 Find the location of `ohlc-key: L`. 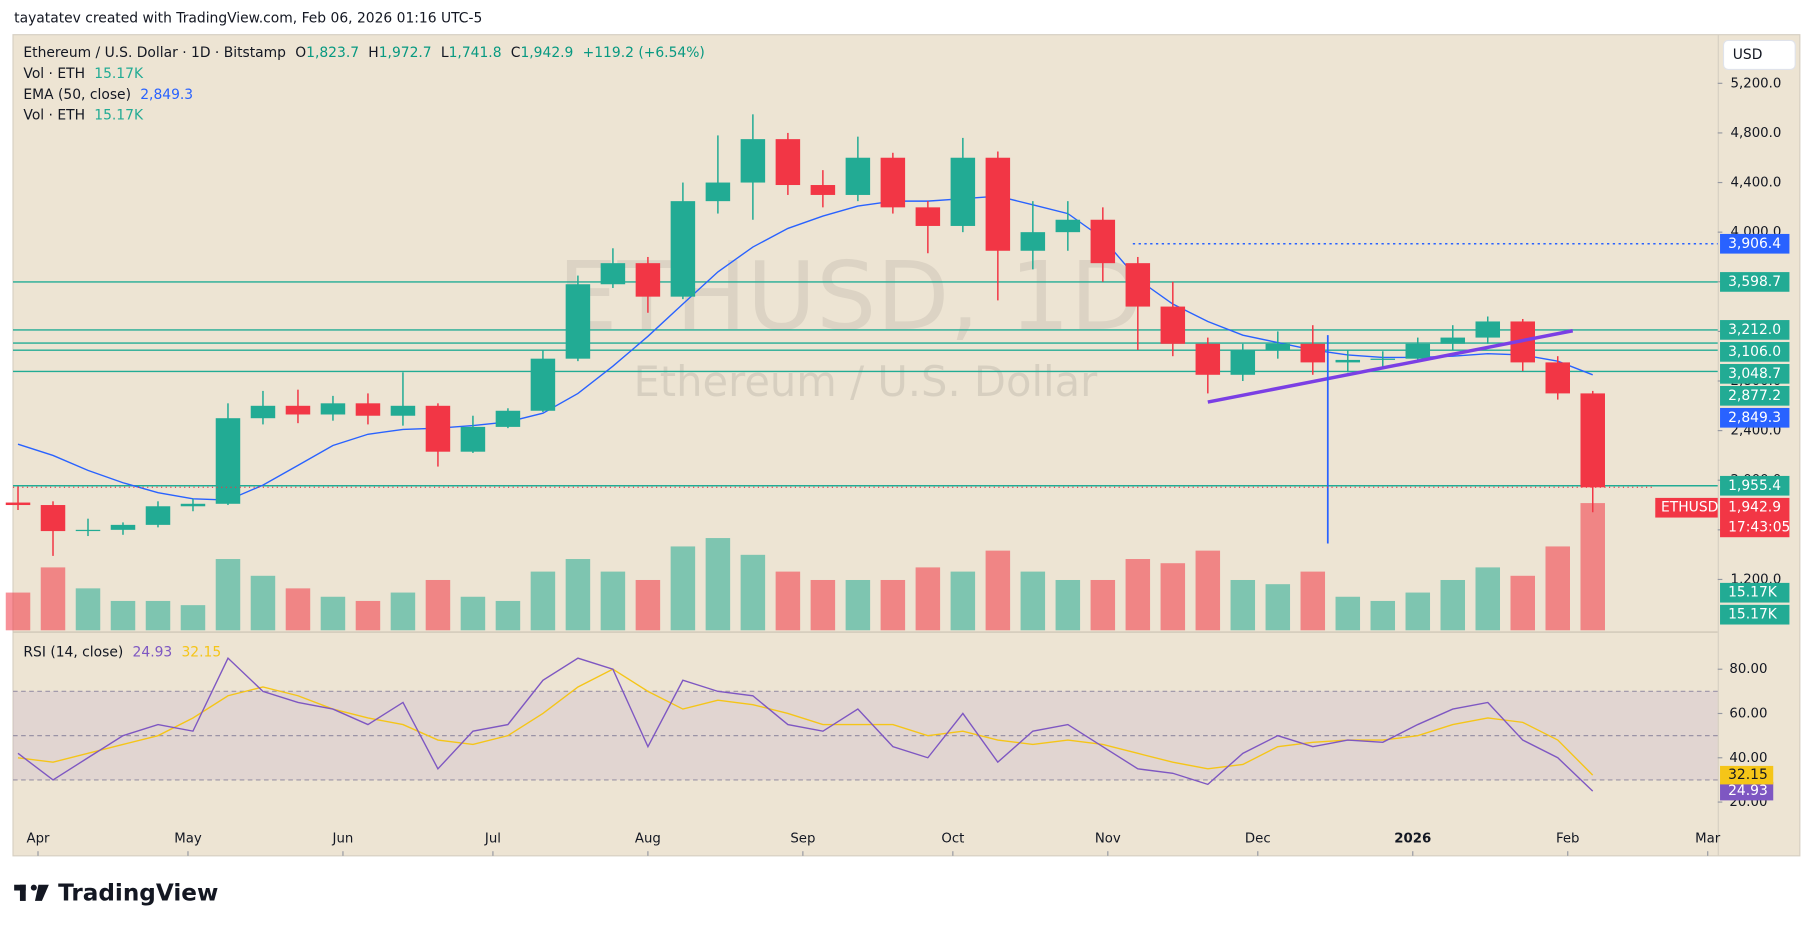

ohlc-key: L is located at coordinates (445, 53).